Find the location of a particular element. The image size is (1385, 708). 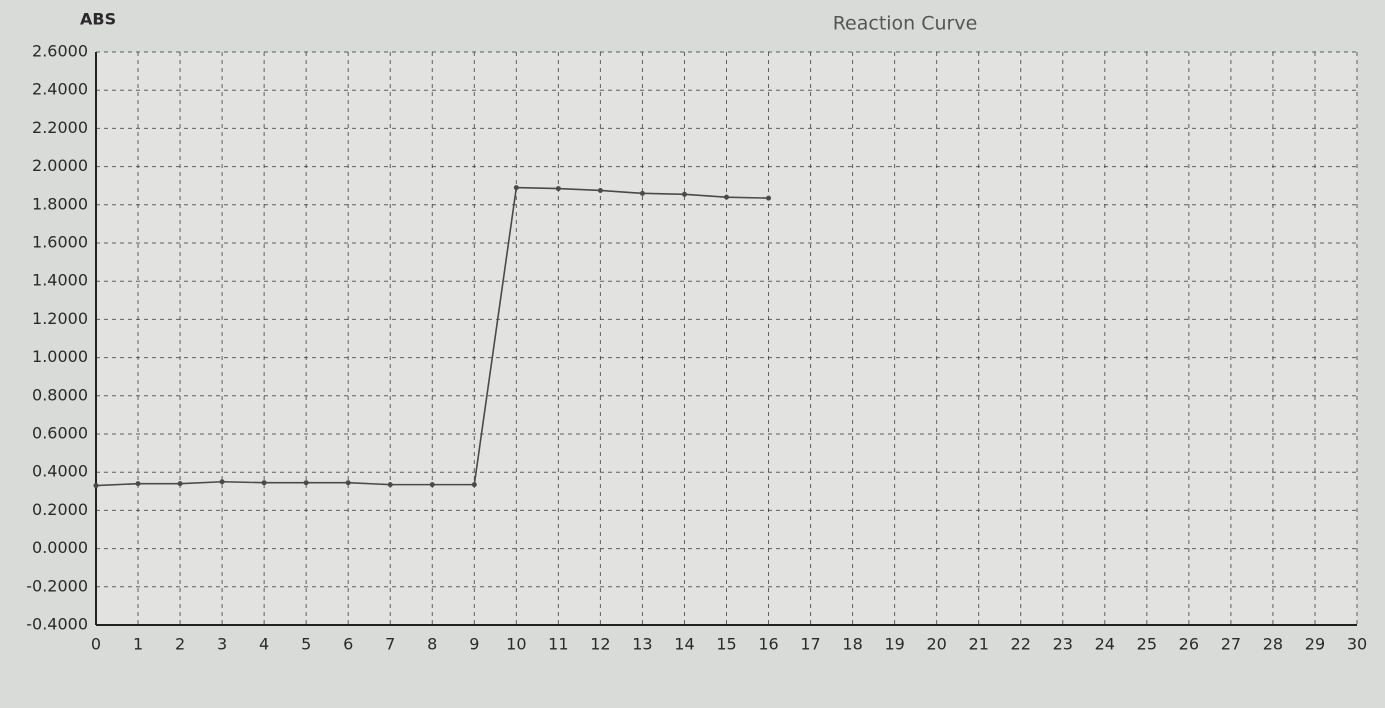

x-tick-label: 4 is located at coordinates (264, 644).